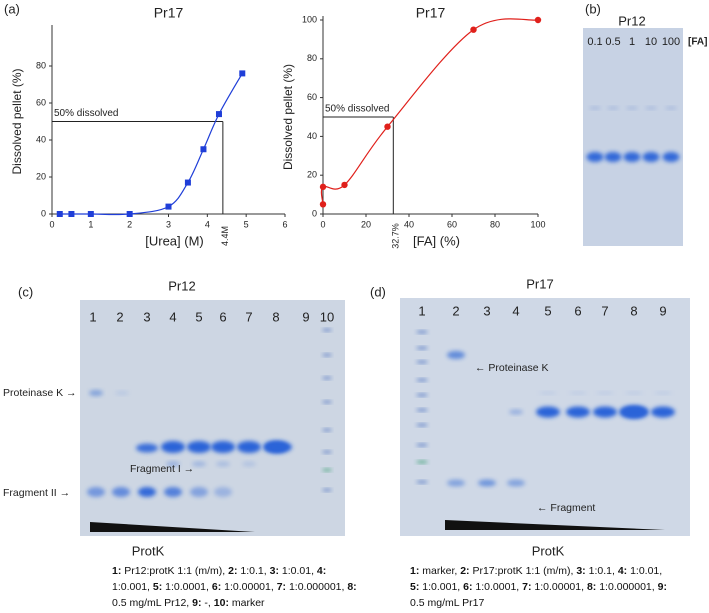 The height and width of the screenshot is (613, 709). I want to click on x-tick-label: 2, so click(129, 224).